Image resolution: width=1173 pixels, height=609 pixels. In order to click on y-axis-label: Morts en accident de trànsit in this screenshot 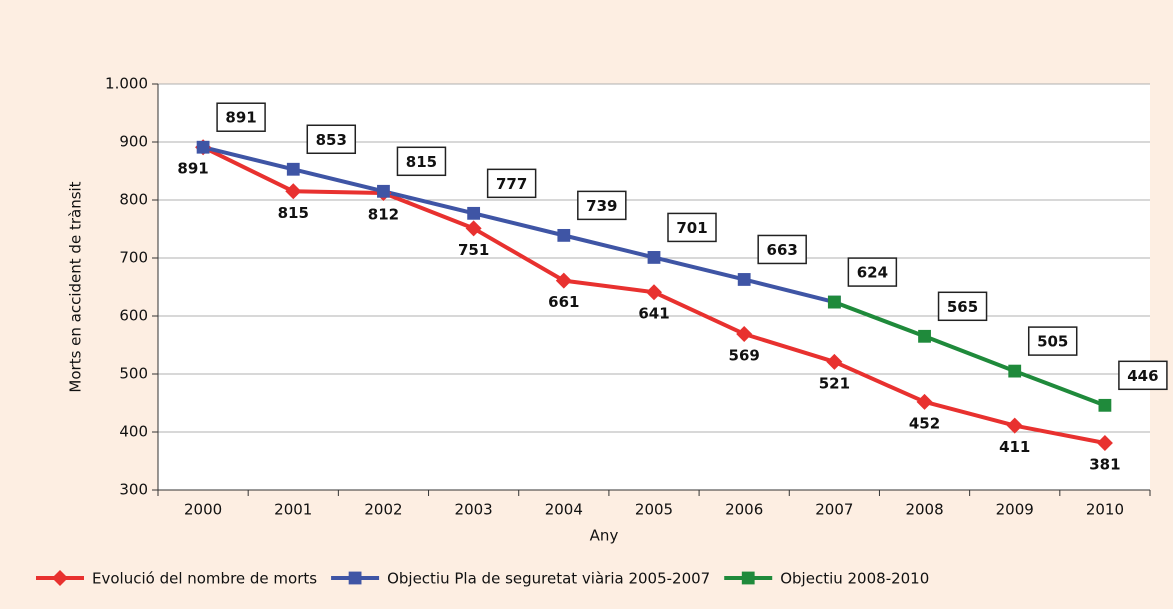, I will do `click(76, 286)`.